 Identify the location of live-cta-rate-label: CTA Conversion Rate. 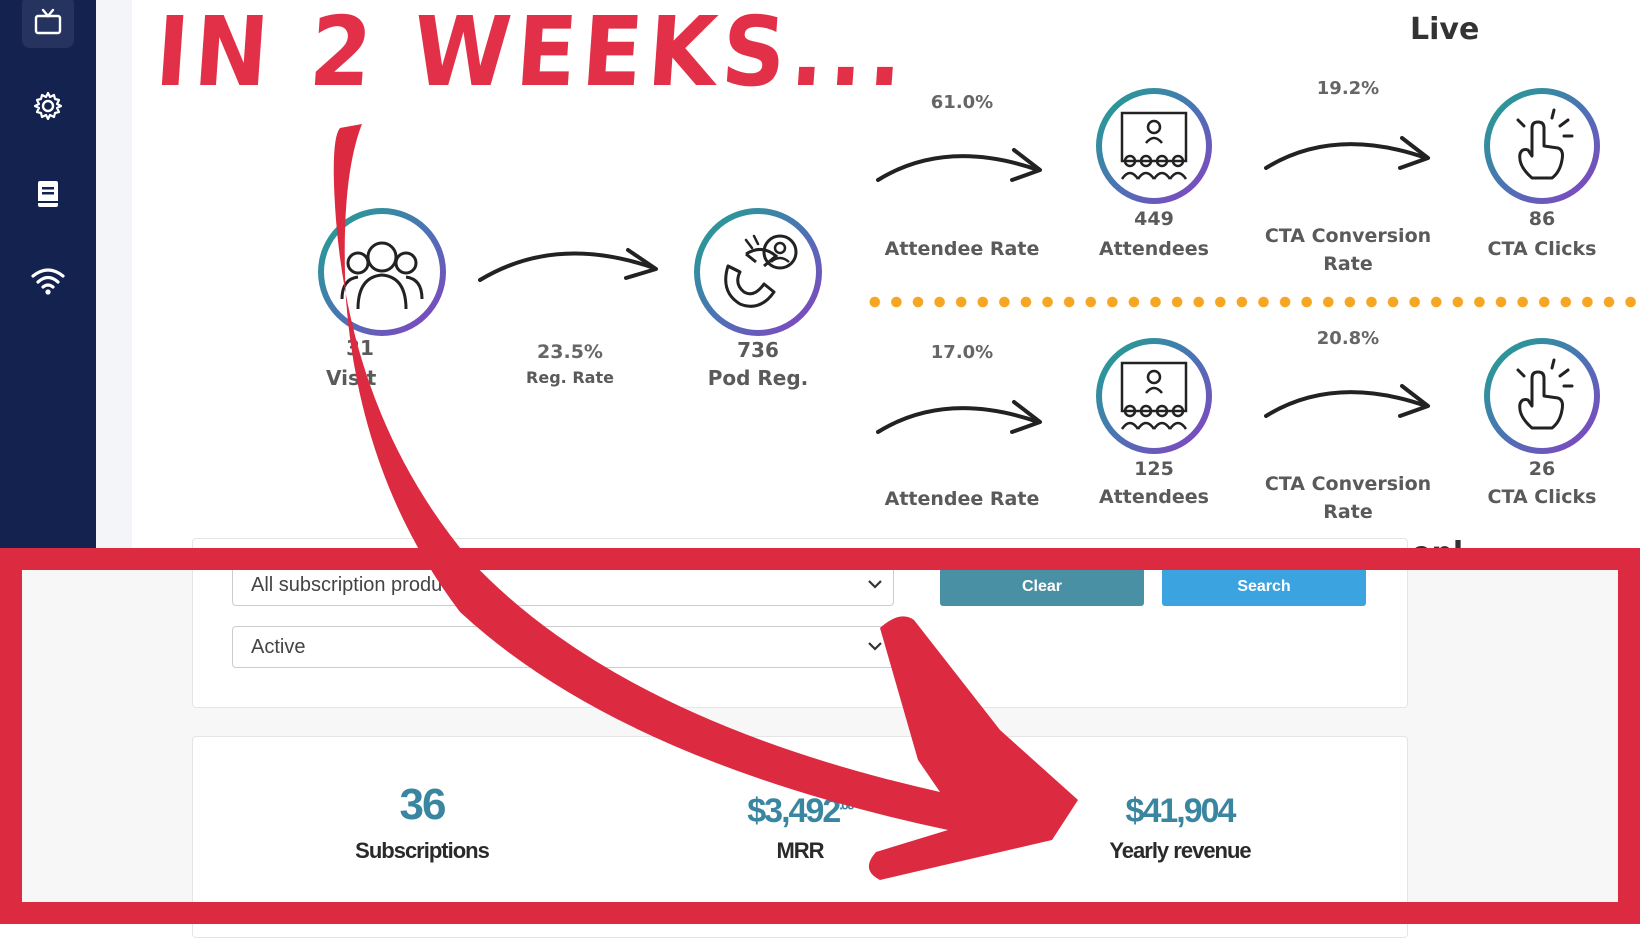
(1348, 250).